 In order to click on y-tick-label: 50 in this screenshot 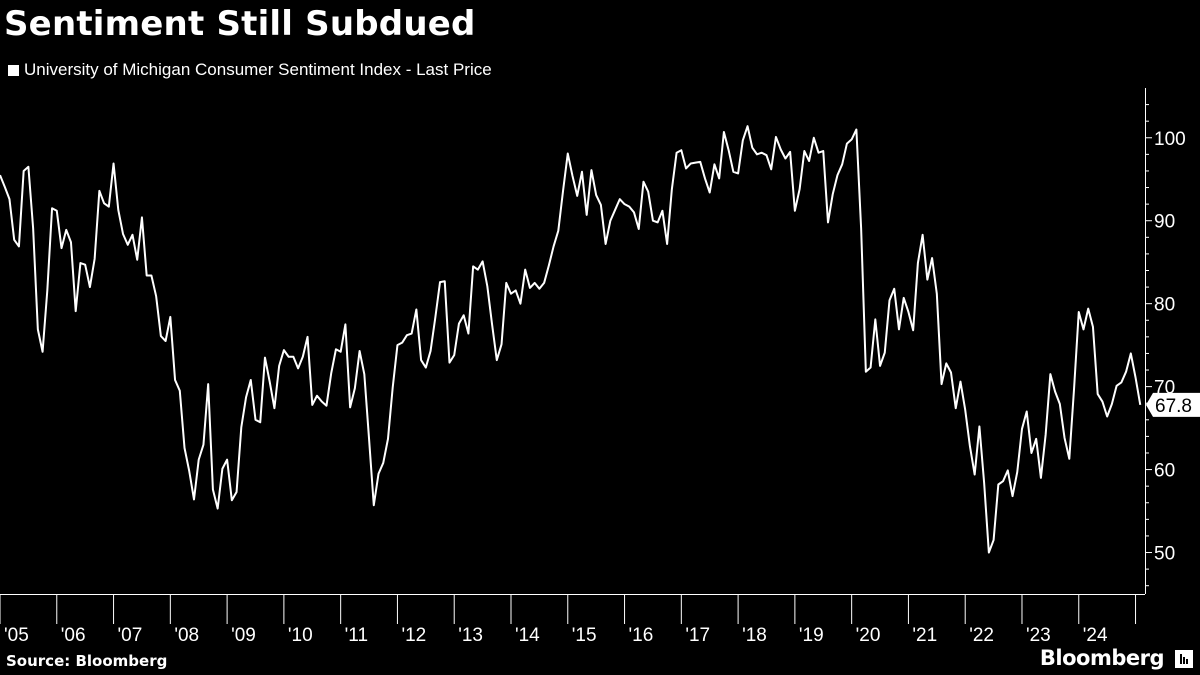, I will do `click(1164, 554)`.